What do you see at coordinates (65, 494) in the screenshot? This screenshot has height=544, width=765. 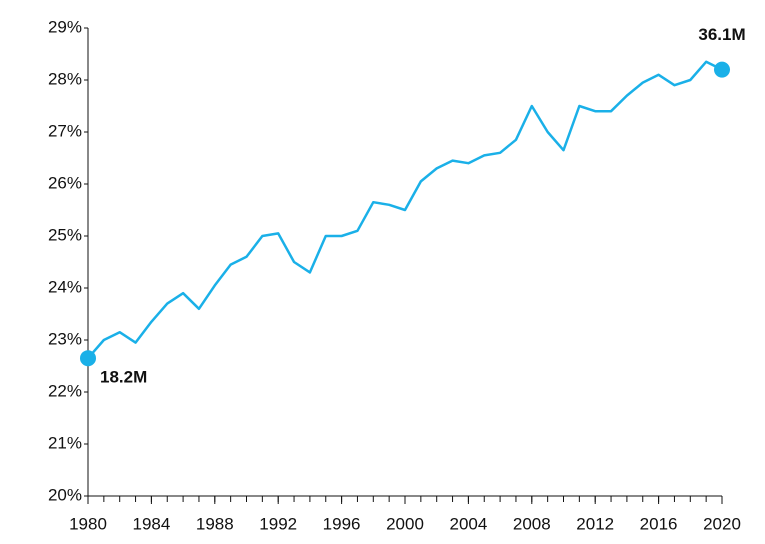 I see `y-tick-label: 20%` at bounding box center [65, 494].